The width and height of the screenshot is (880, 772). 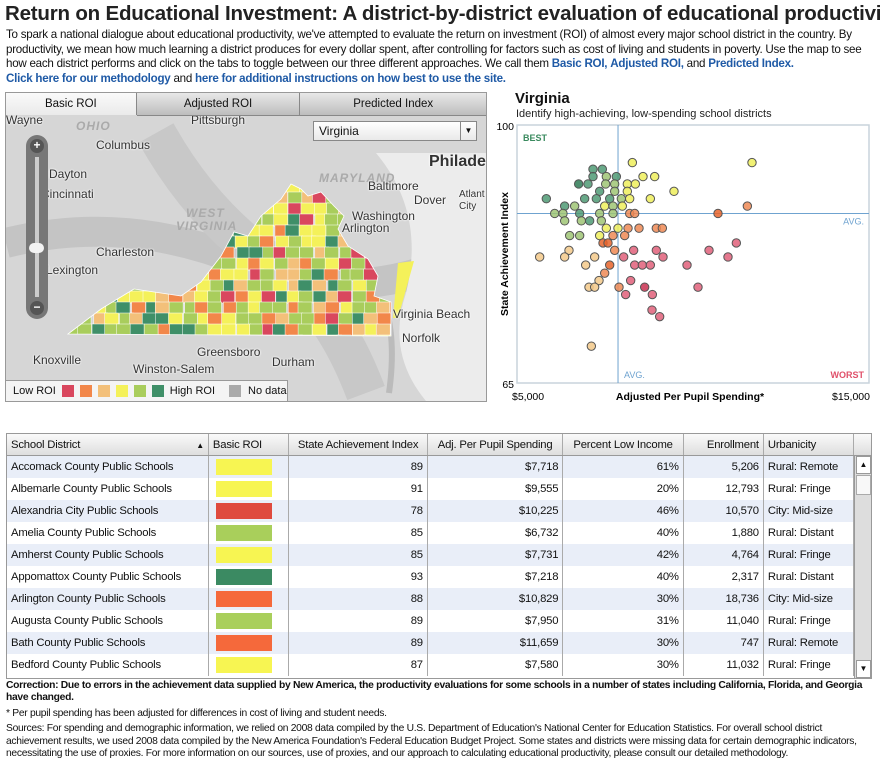 What do you see at coordinates (579, 64) in the screenshot?
I see `basic-roi-link: Basic ROI,` at bounding box center [579, 64].